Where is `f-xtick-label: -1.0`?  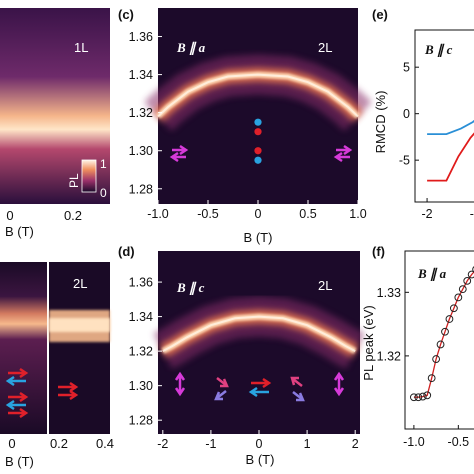
f-xtick-label: -1.0 is located at coordinates (414, 442).